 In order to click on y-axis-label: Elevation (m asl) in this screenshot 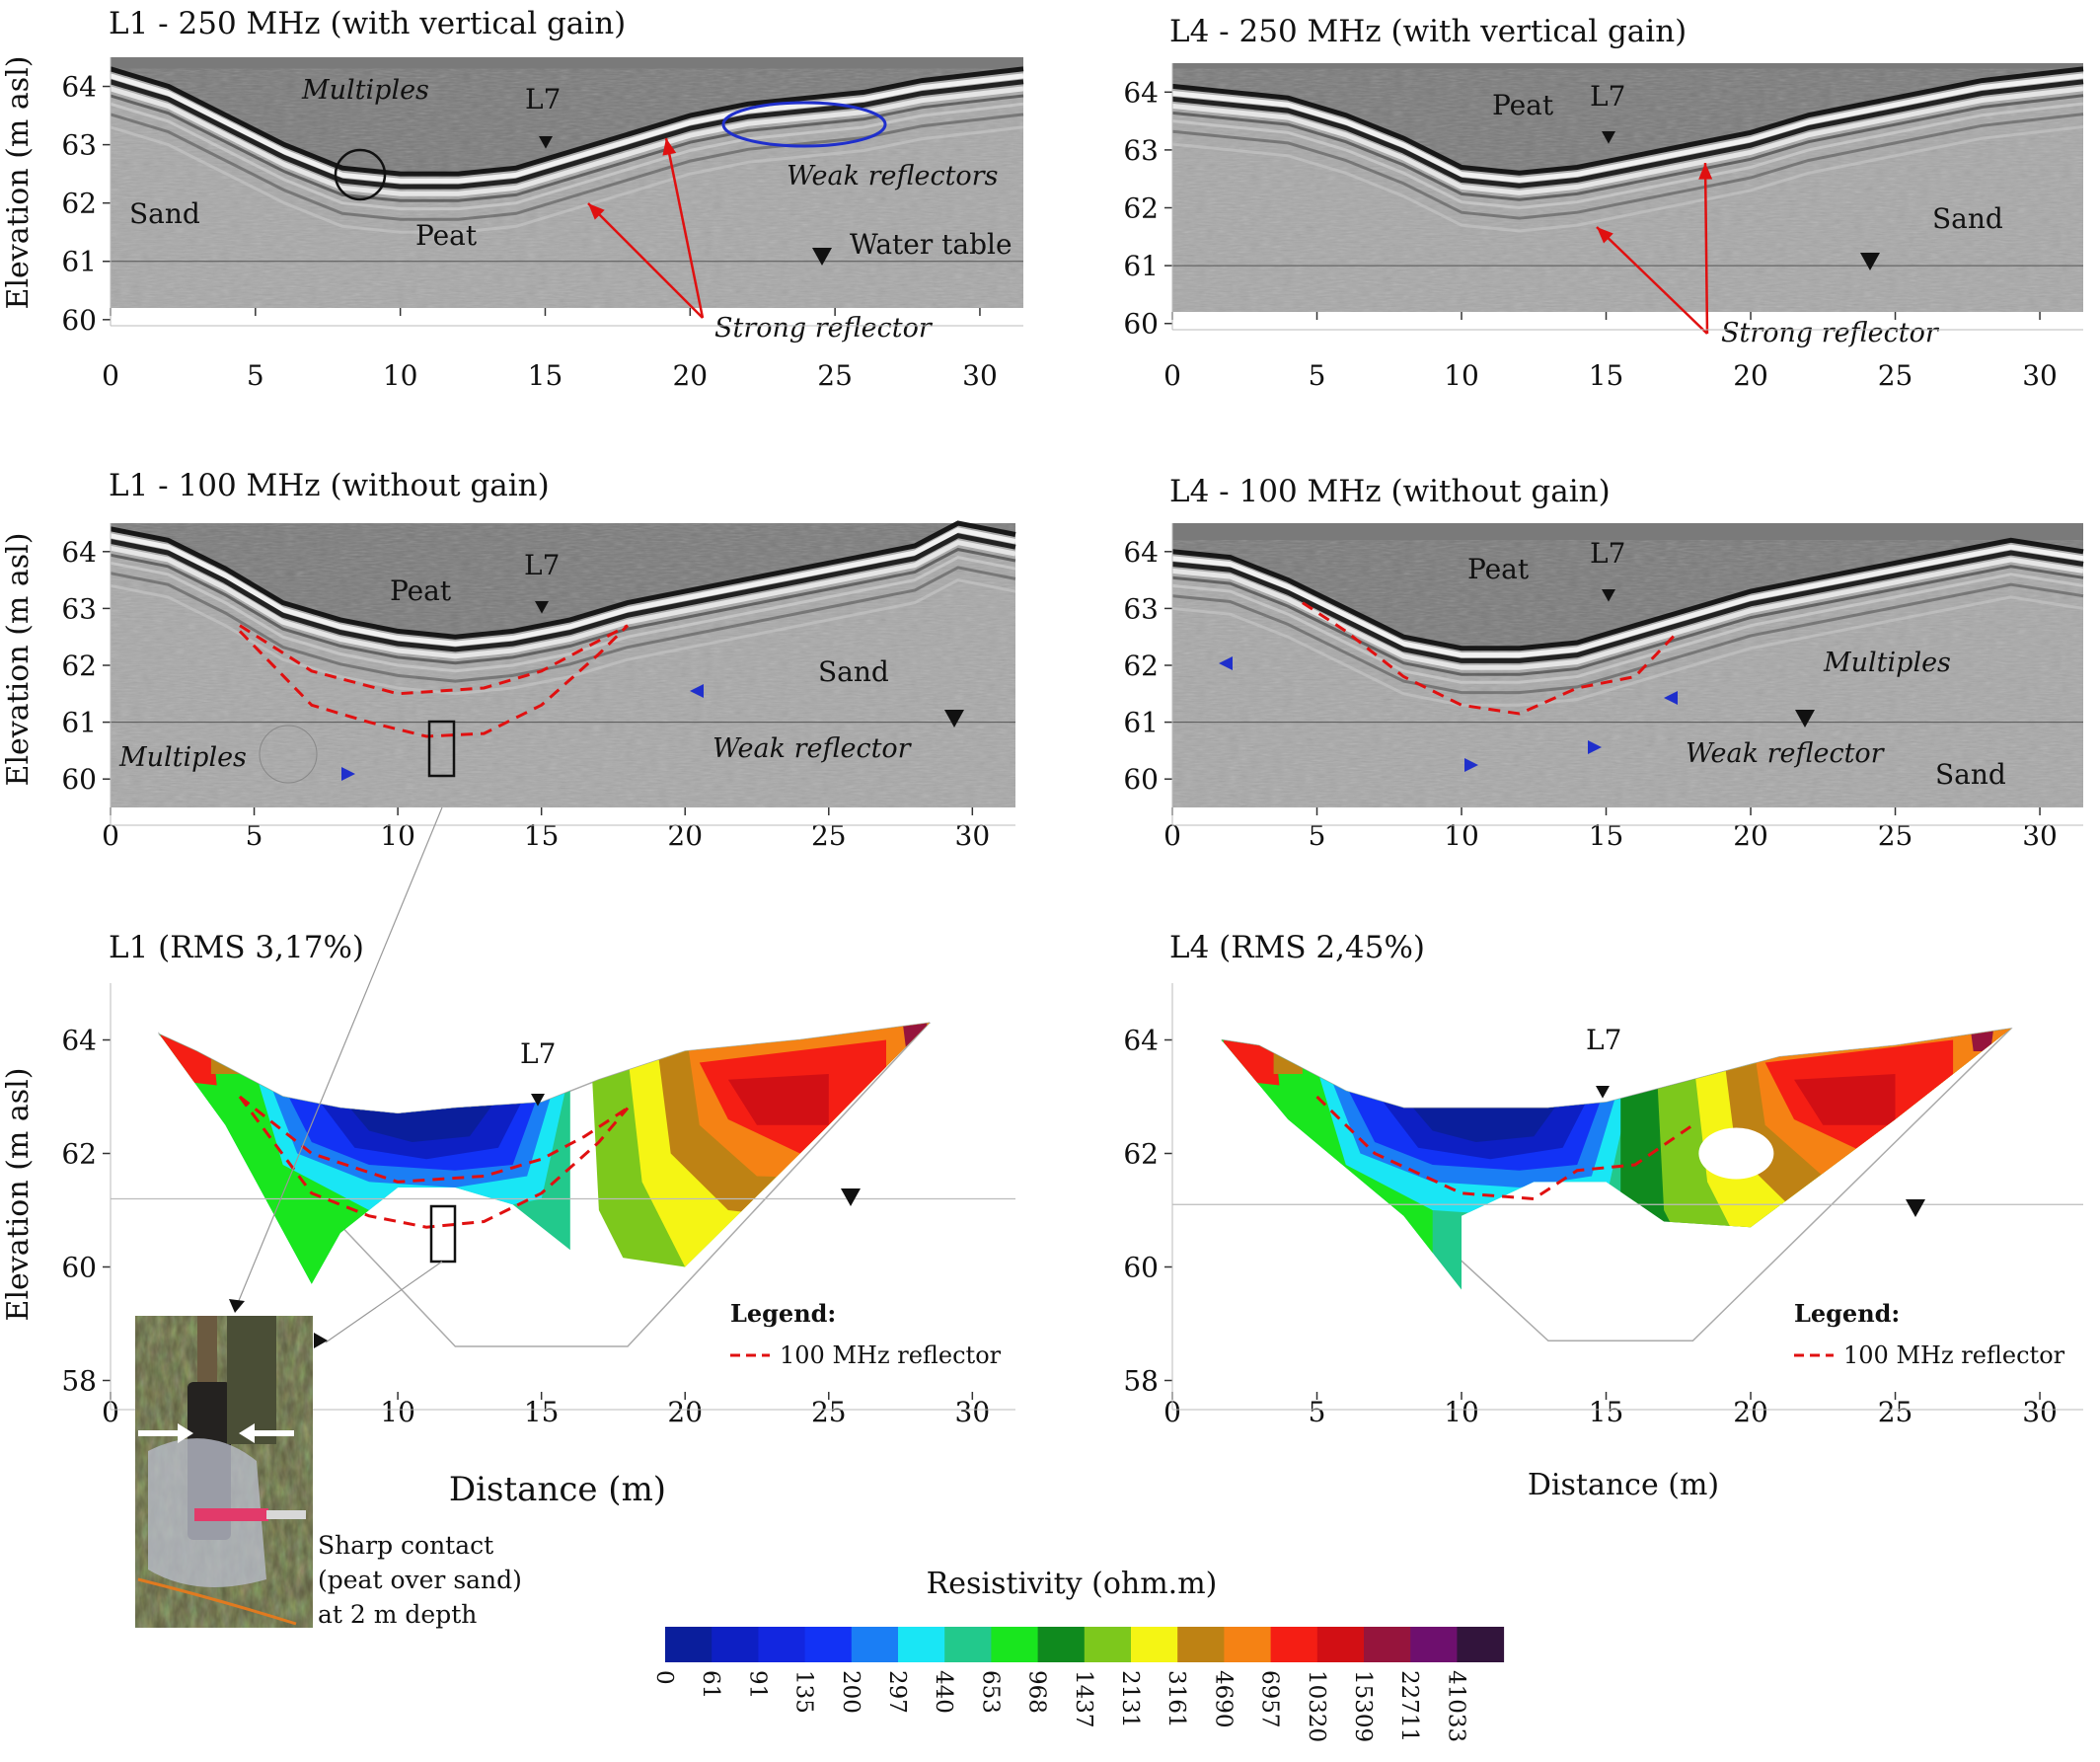, I will do `click(19, 660)`.